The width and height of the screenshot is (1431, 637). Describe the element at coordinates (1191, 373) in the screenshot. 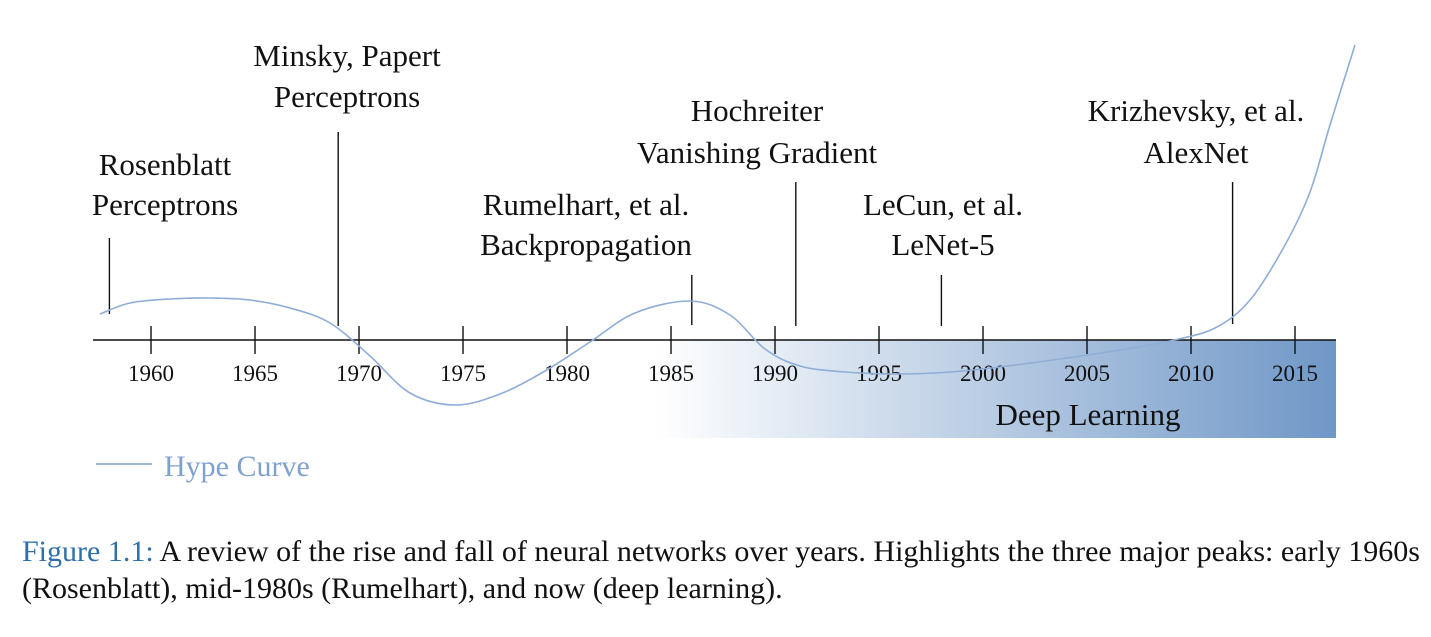

I see `year-tick-label: 2010` at that location.